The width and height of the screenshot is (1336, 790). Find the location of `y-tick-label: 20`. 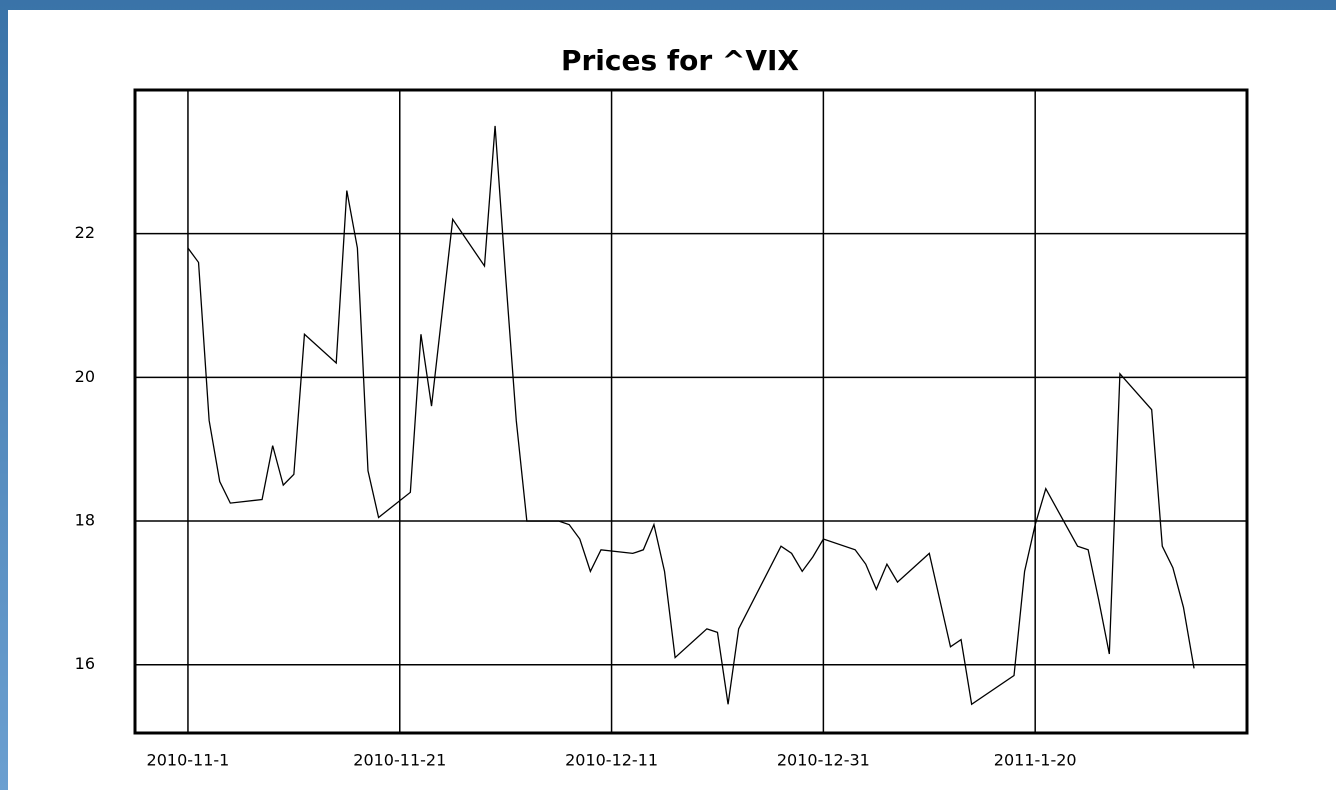

y-tick-label: 20 is located at coordinates (85, 376).